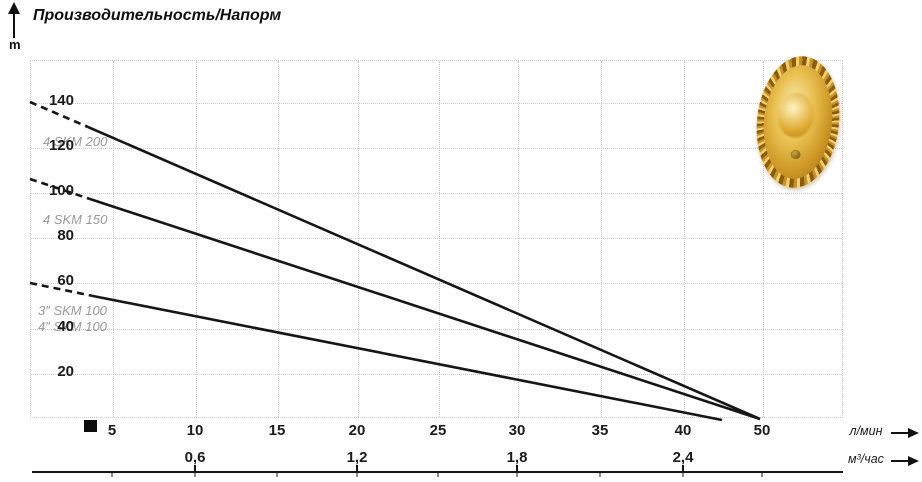 The image size is (922, 482). I want to click on series-label-3in-skm-100: 3″ SKM 100, so click(72, 310).